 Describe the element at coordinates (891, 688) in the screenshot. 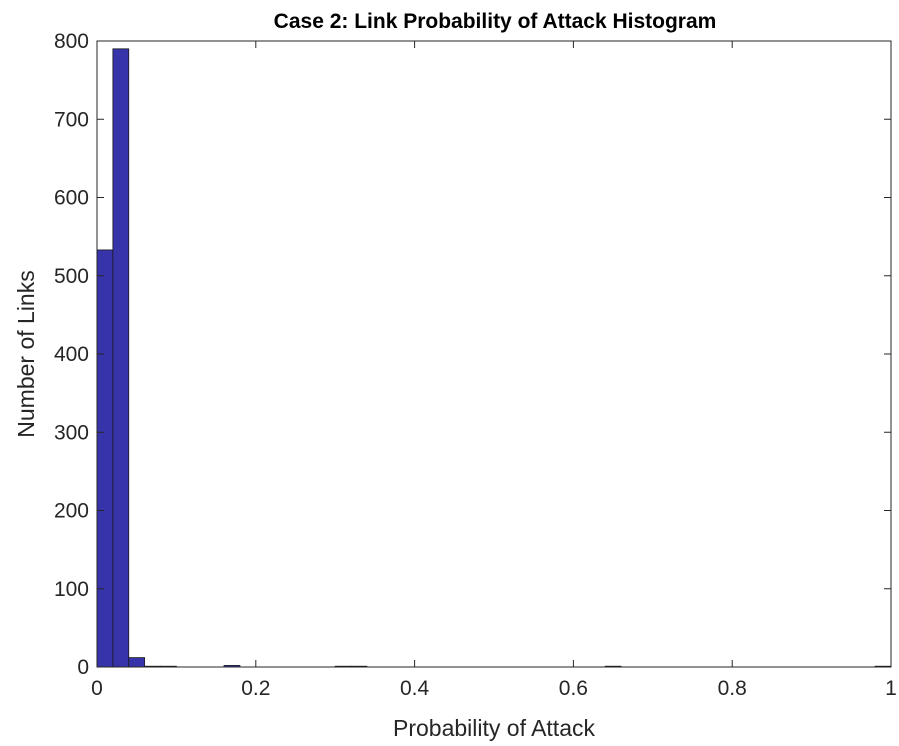

I see `x-tick-label: 1` at that location.